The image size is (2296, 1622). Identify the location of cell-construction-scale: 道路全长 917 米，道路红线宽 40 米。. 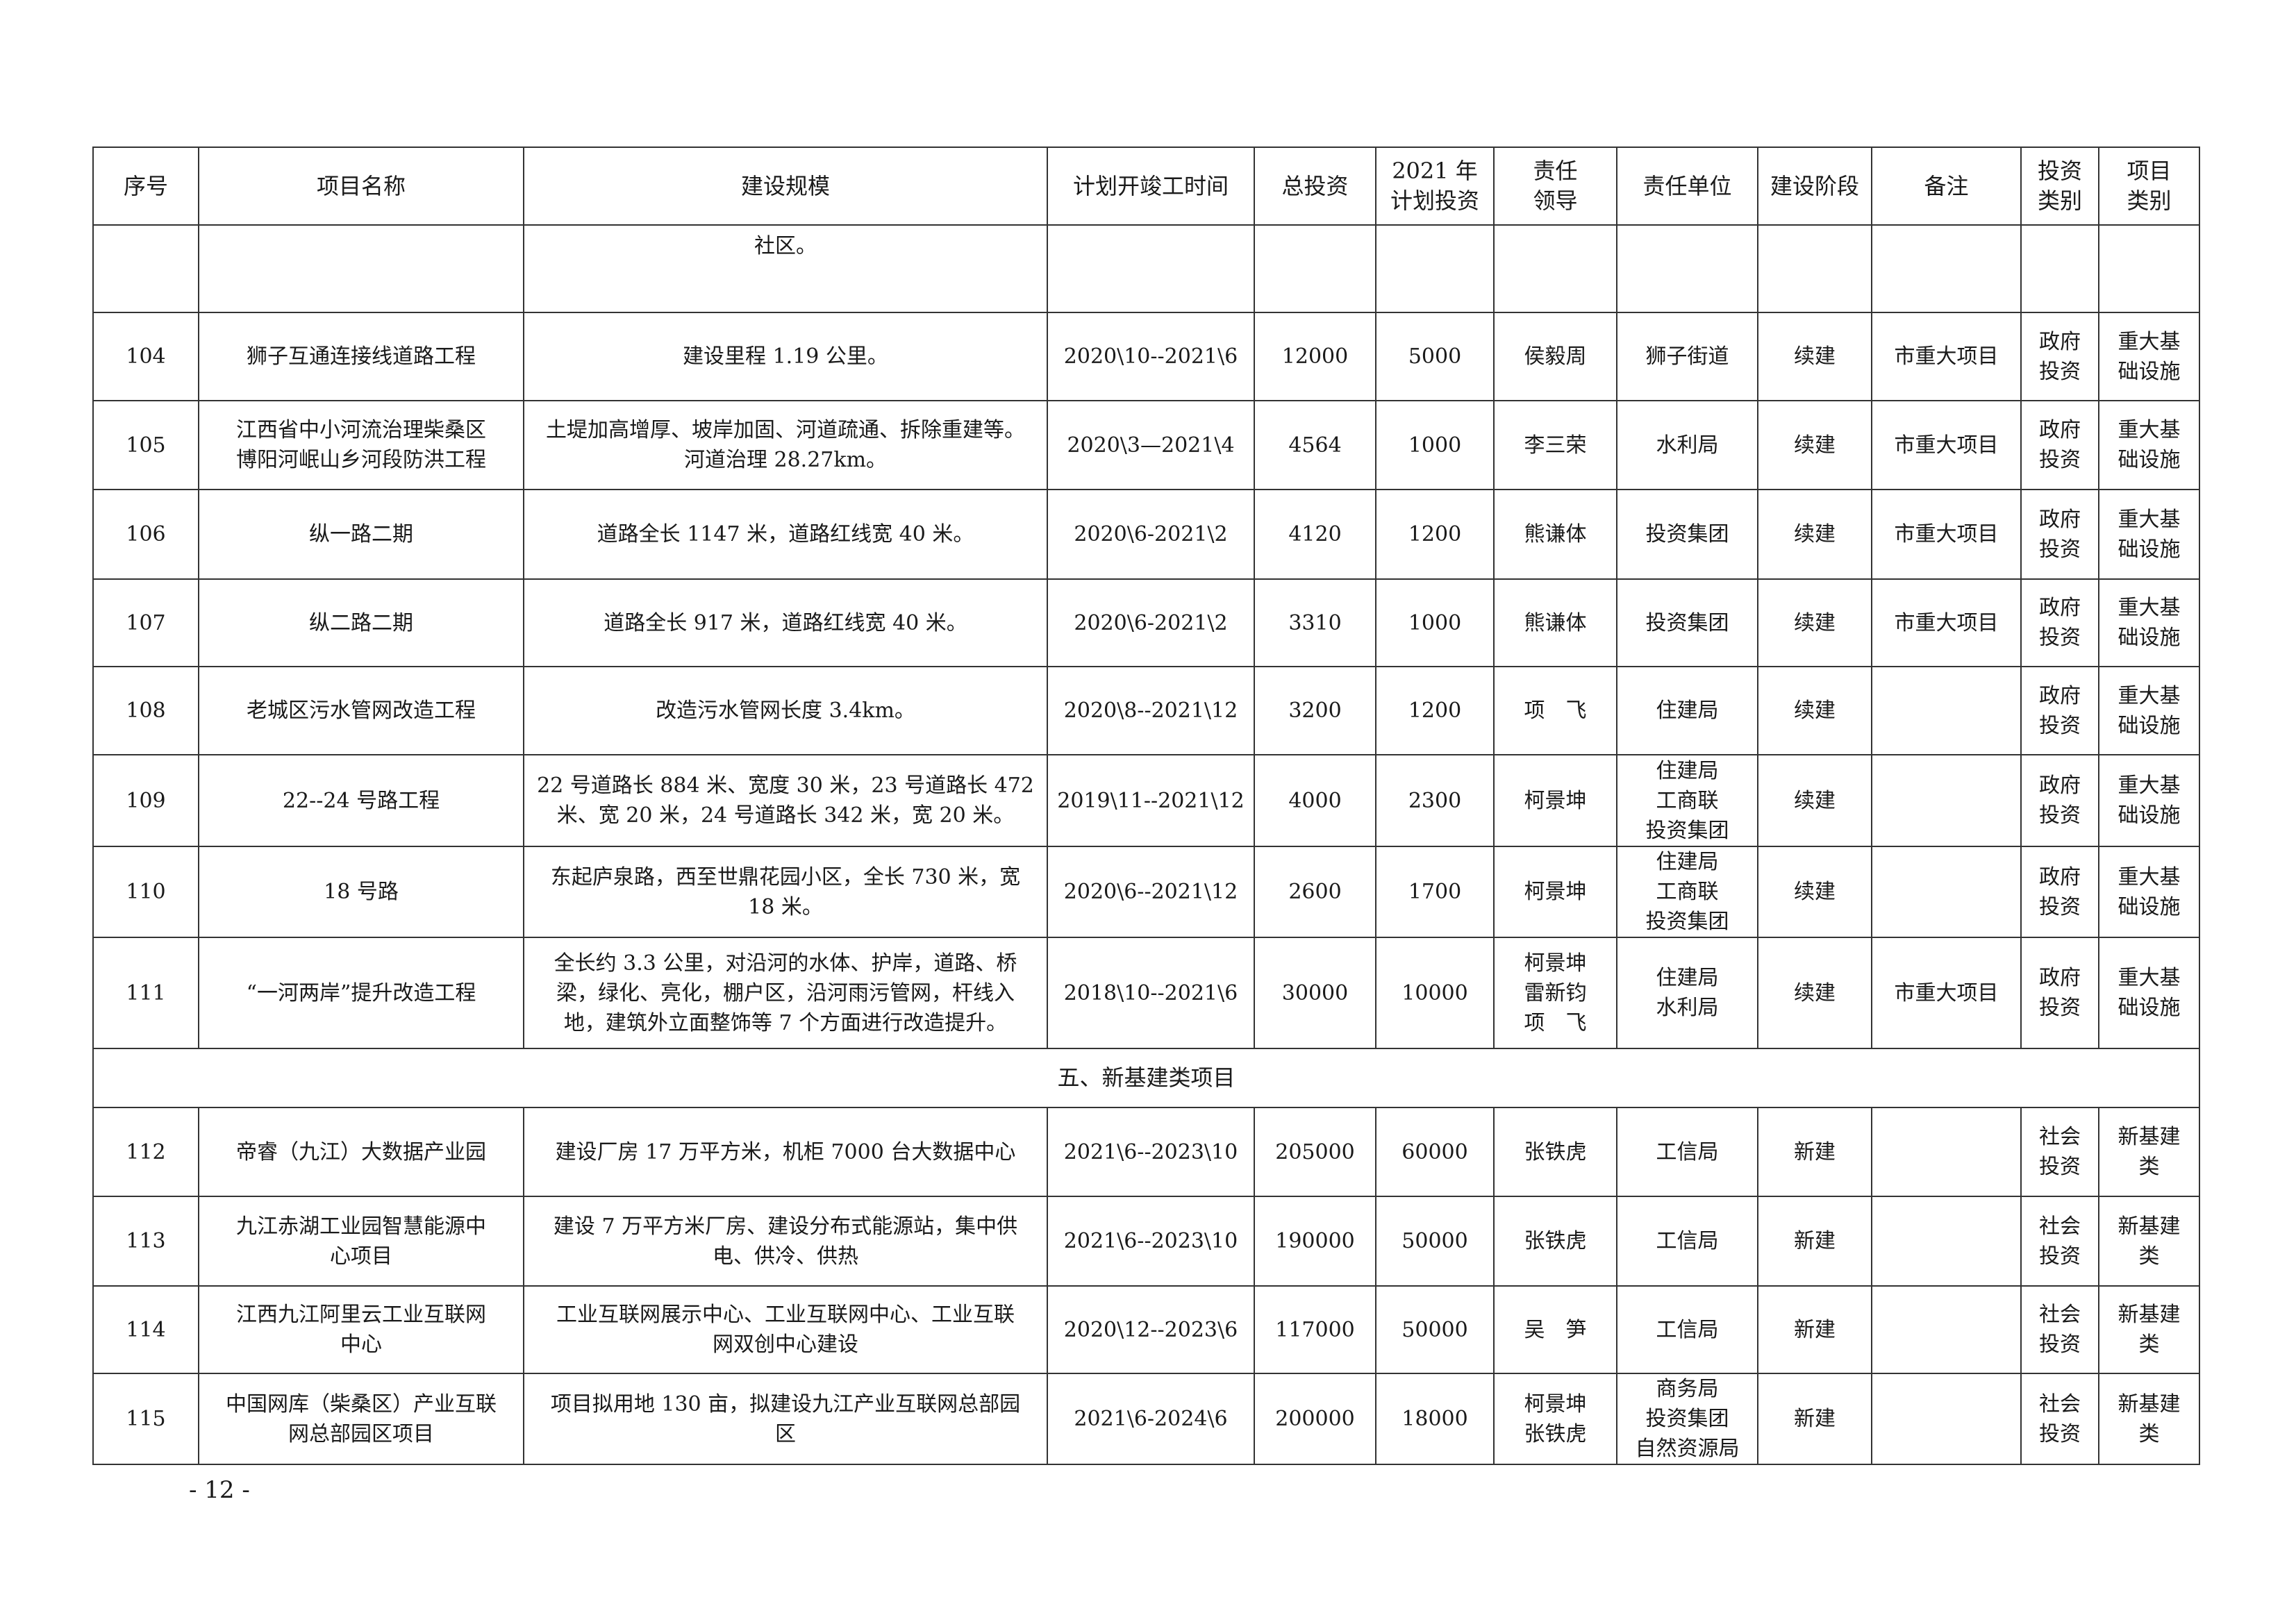
(785, 622).